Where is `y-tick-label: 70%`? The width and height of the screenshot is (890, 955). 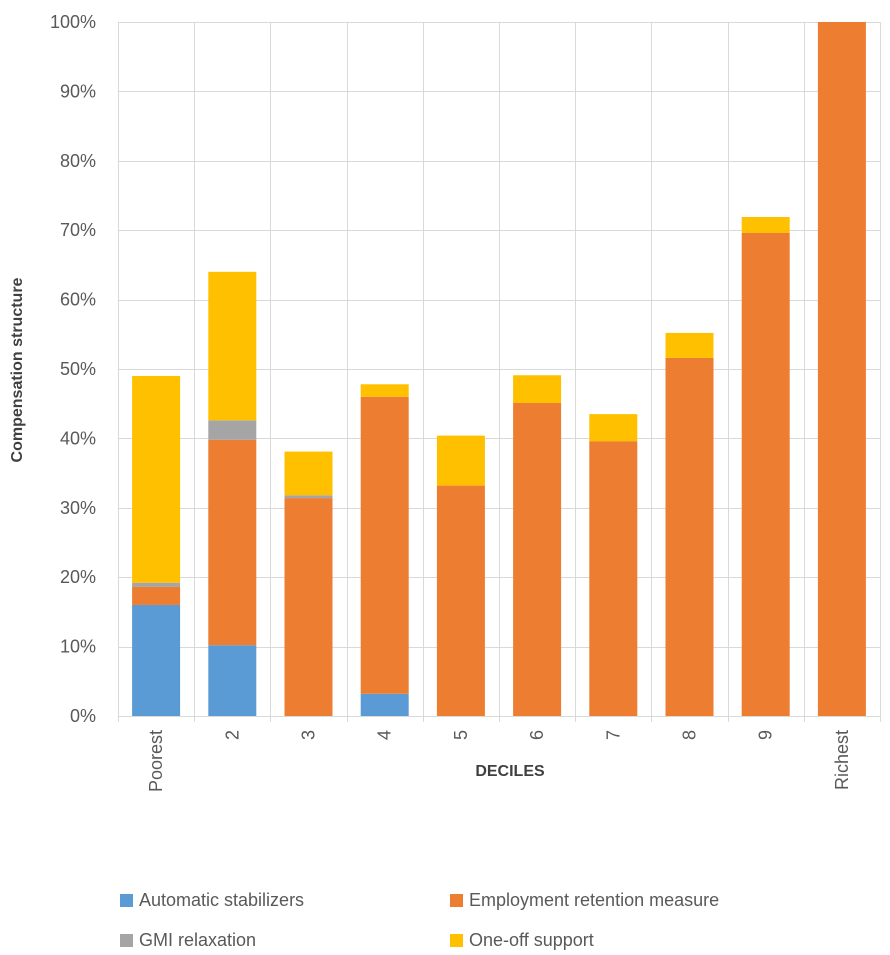
y-tick-label: 70% is located at coordinates (78, 230).